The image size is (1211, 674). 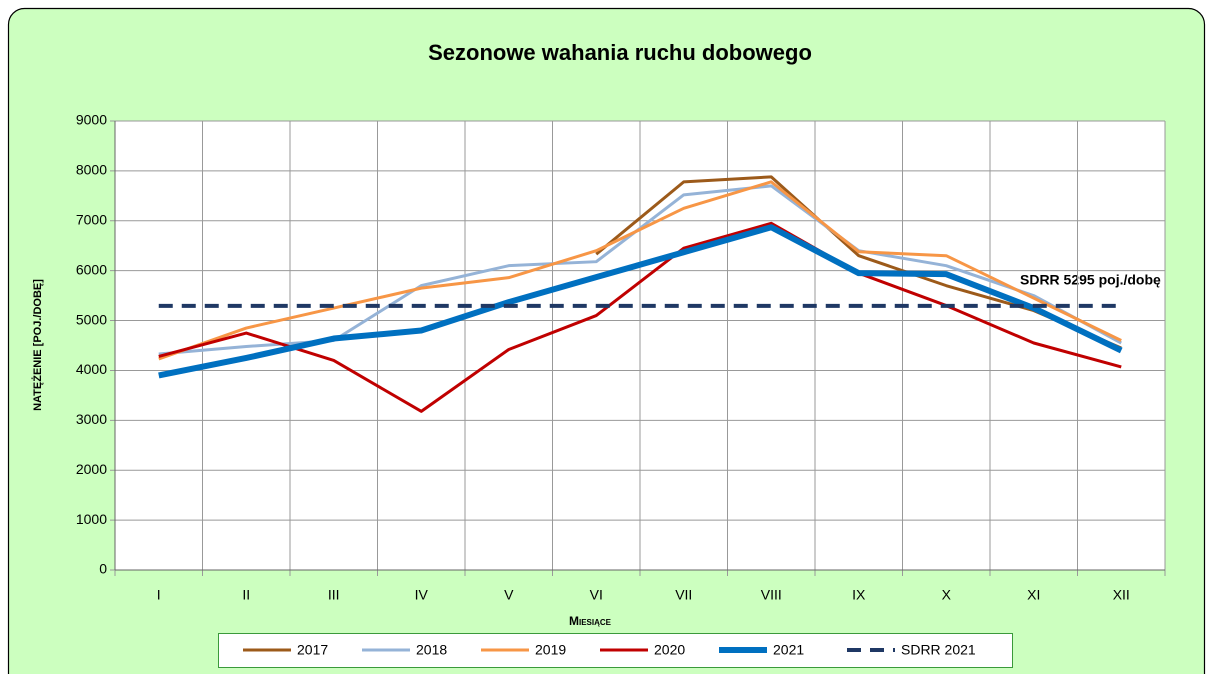 I want to click on legend-label: SDRR 2021, so click(x=938, y=650).